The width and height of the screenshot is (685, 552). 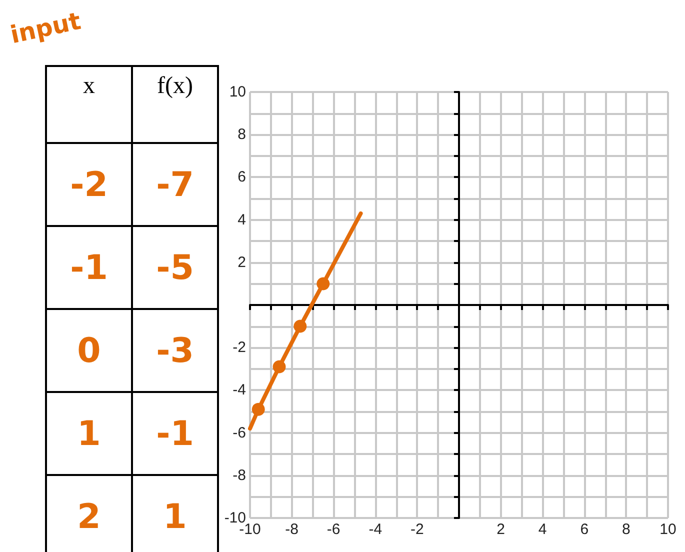 What do you see at coordinates (333, 529) in the screenshot?
I see `x-tick-label: -6` at bounding box center [333, 529].